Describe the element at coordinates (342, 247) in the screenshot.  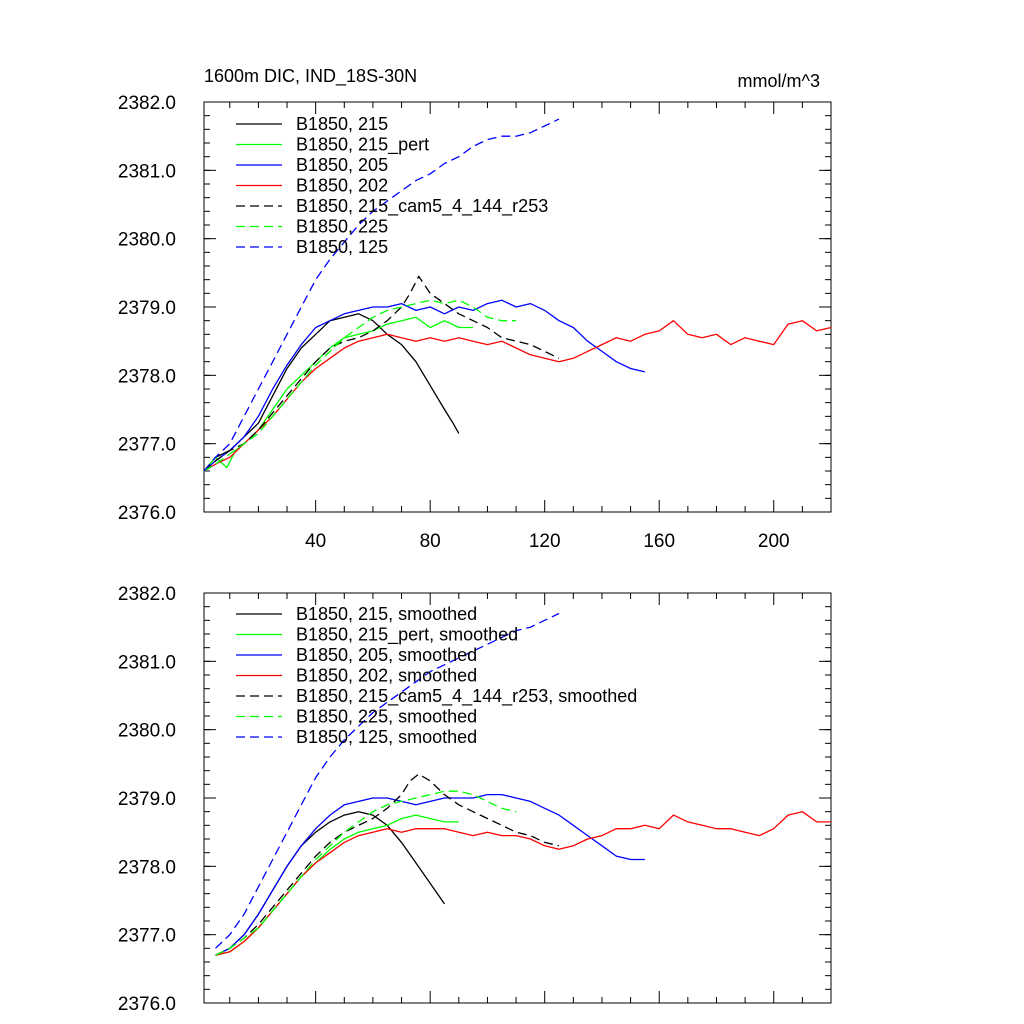
I see `legend-label: B1850, 125` at that location.